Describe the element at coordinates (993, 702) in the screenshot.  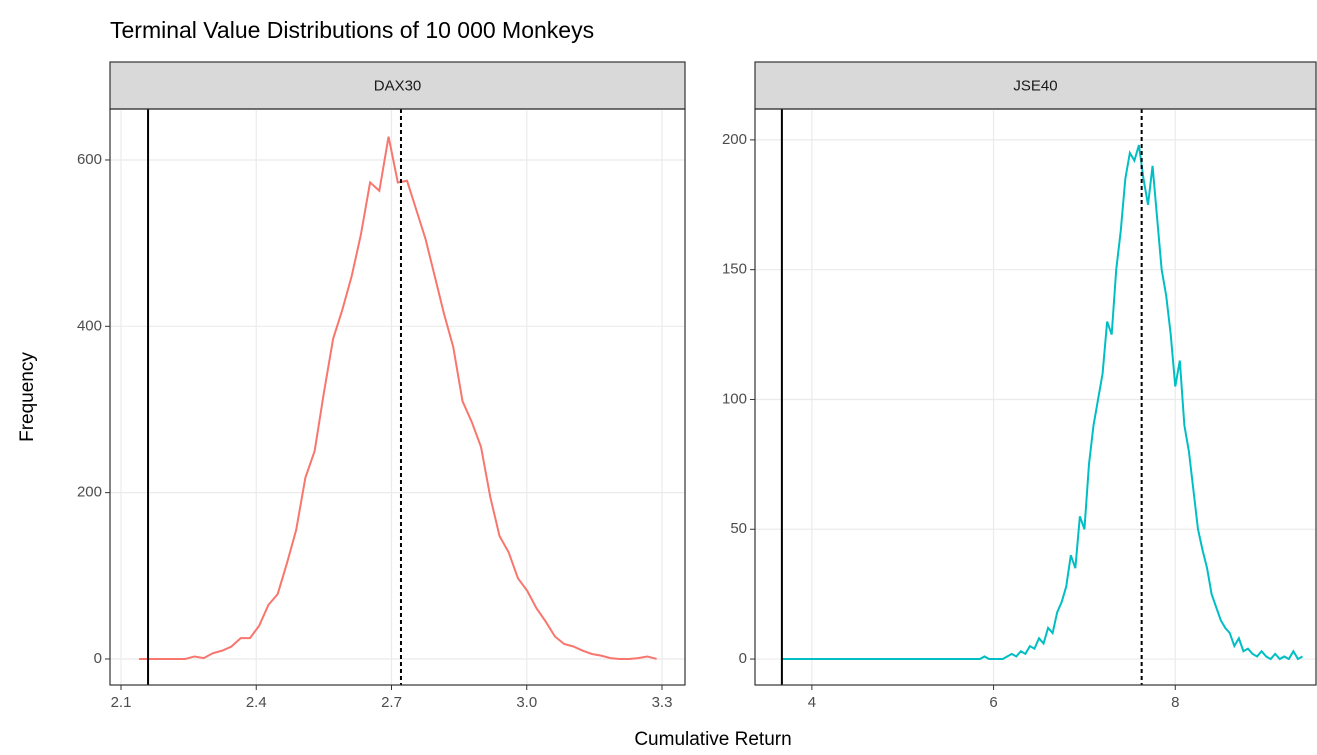
I see `x-tick-label: 6` at that location.